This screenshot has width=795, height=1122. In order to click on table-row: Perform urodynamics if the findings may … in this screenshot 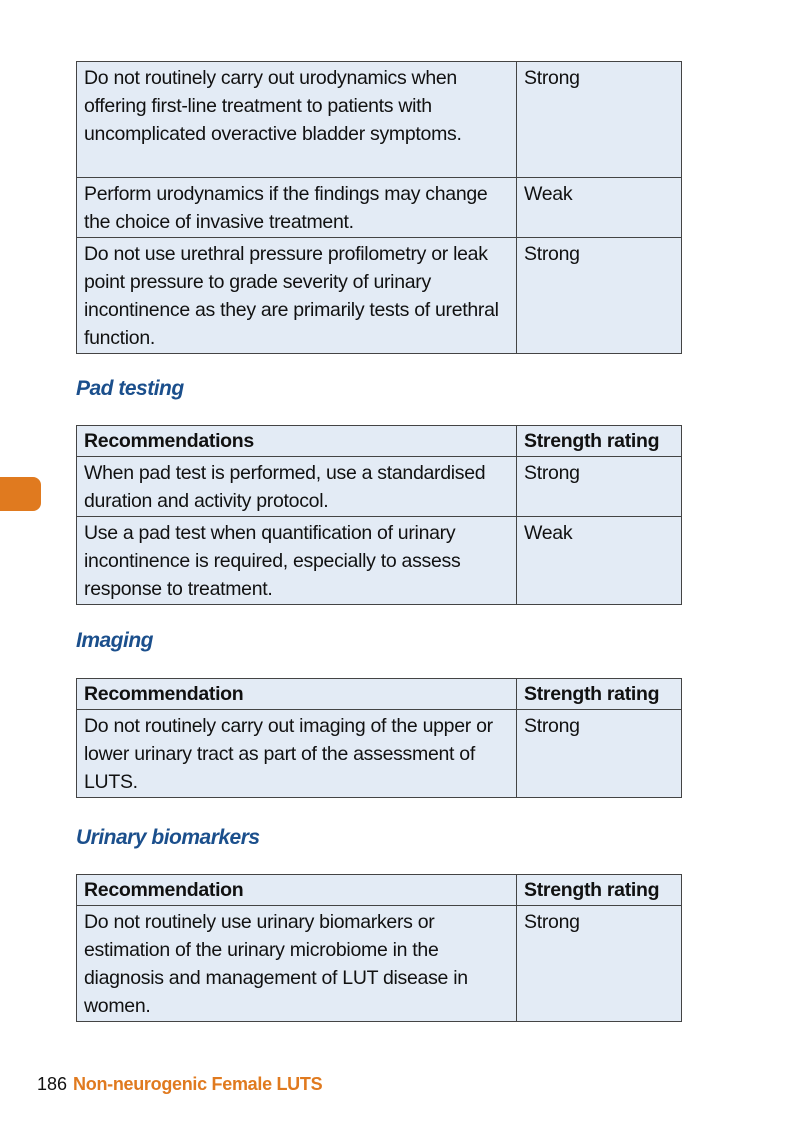, I will do `click(379, 207)`.